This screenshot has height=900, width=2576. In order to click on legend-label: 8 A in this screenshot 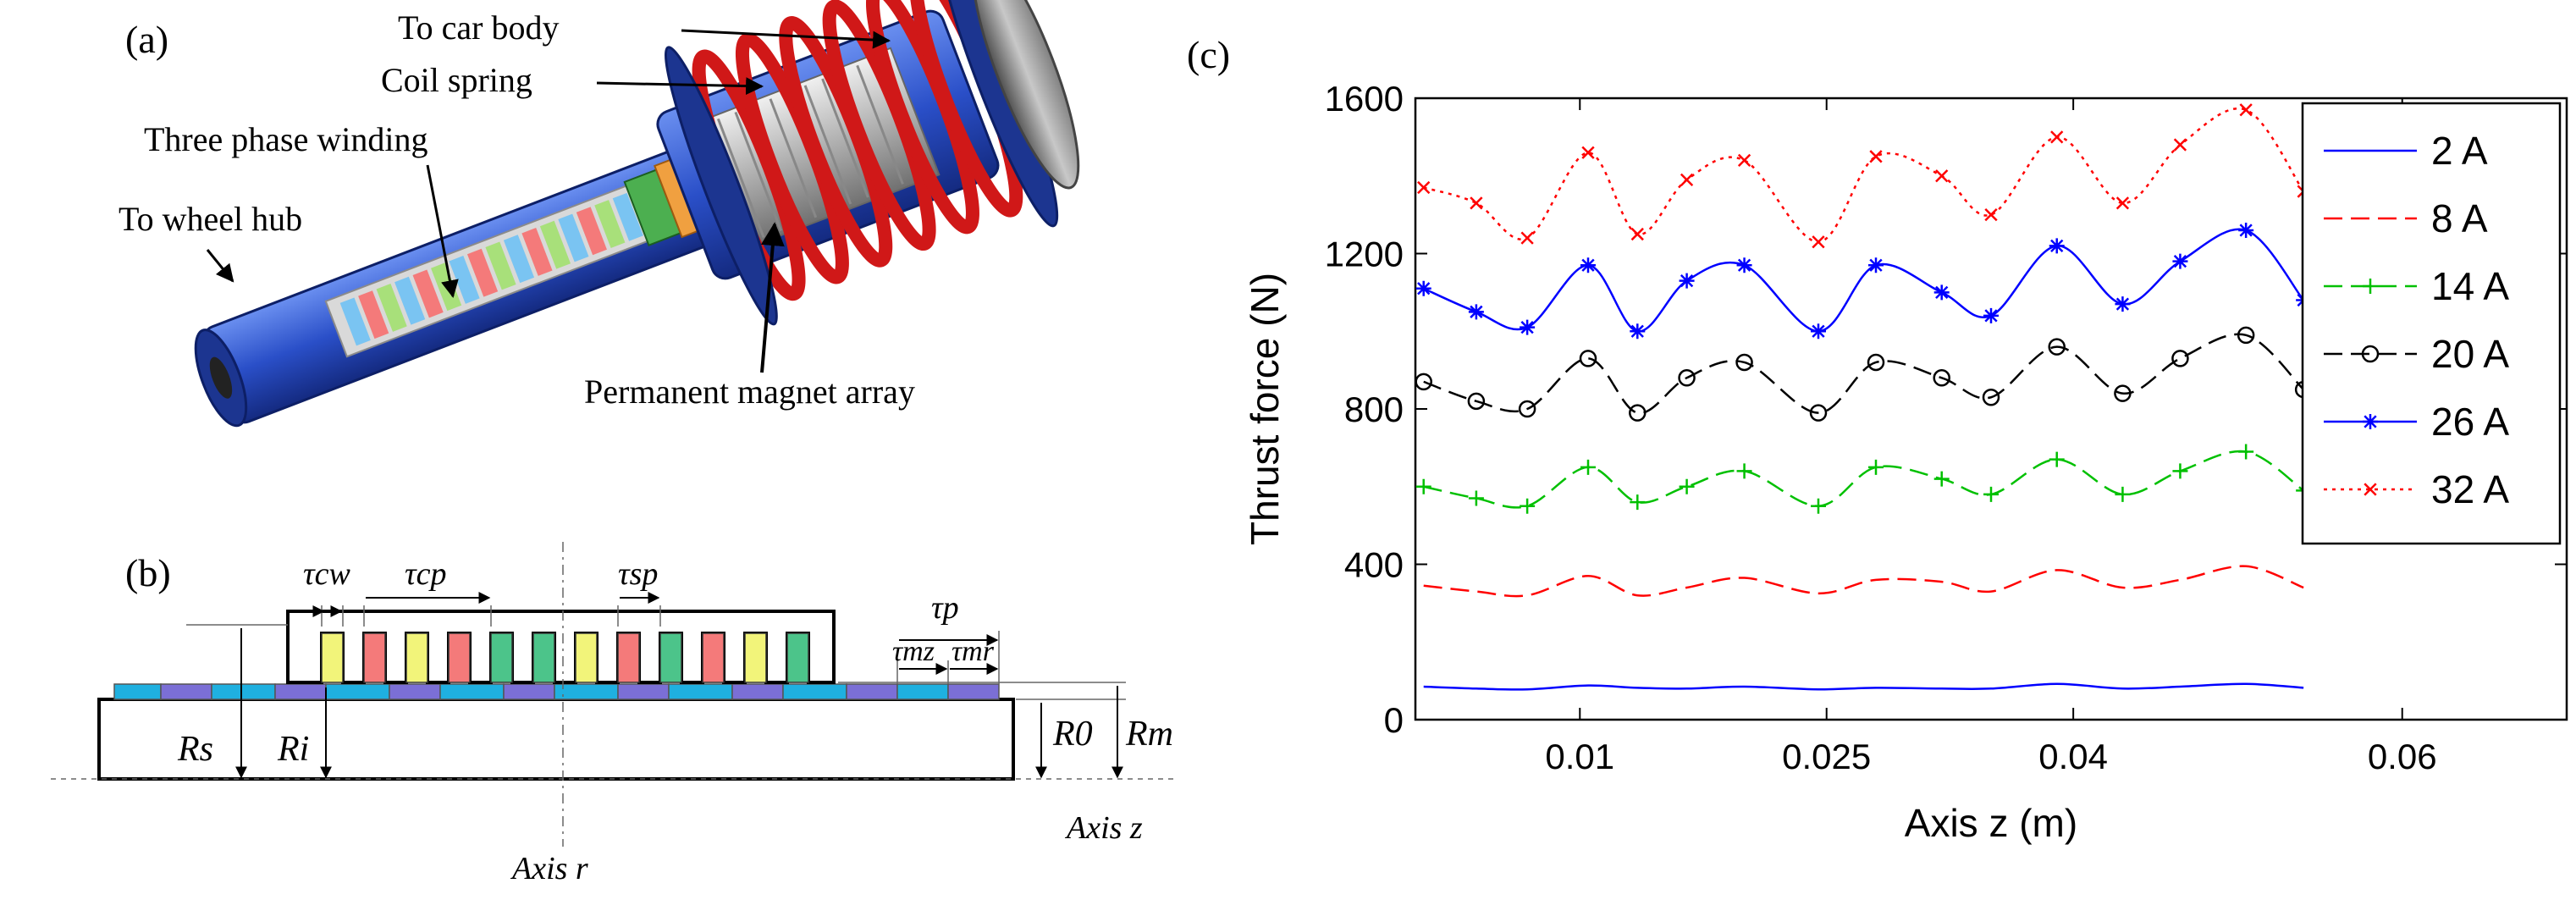, I will do `click(2460, 218)`.